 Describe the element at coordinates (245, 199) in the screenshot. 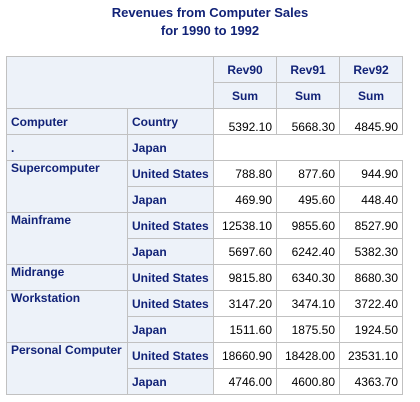

I see `value-cell: 469.90` at that location.